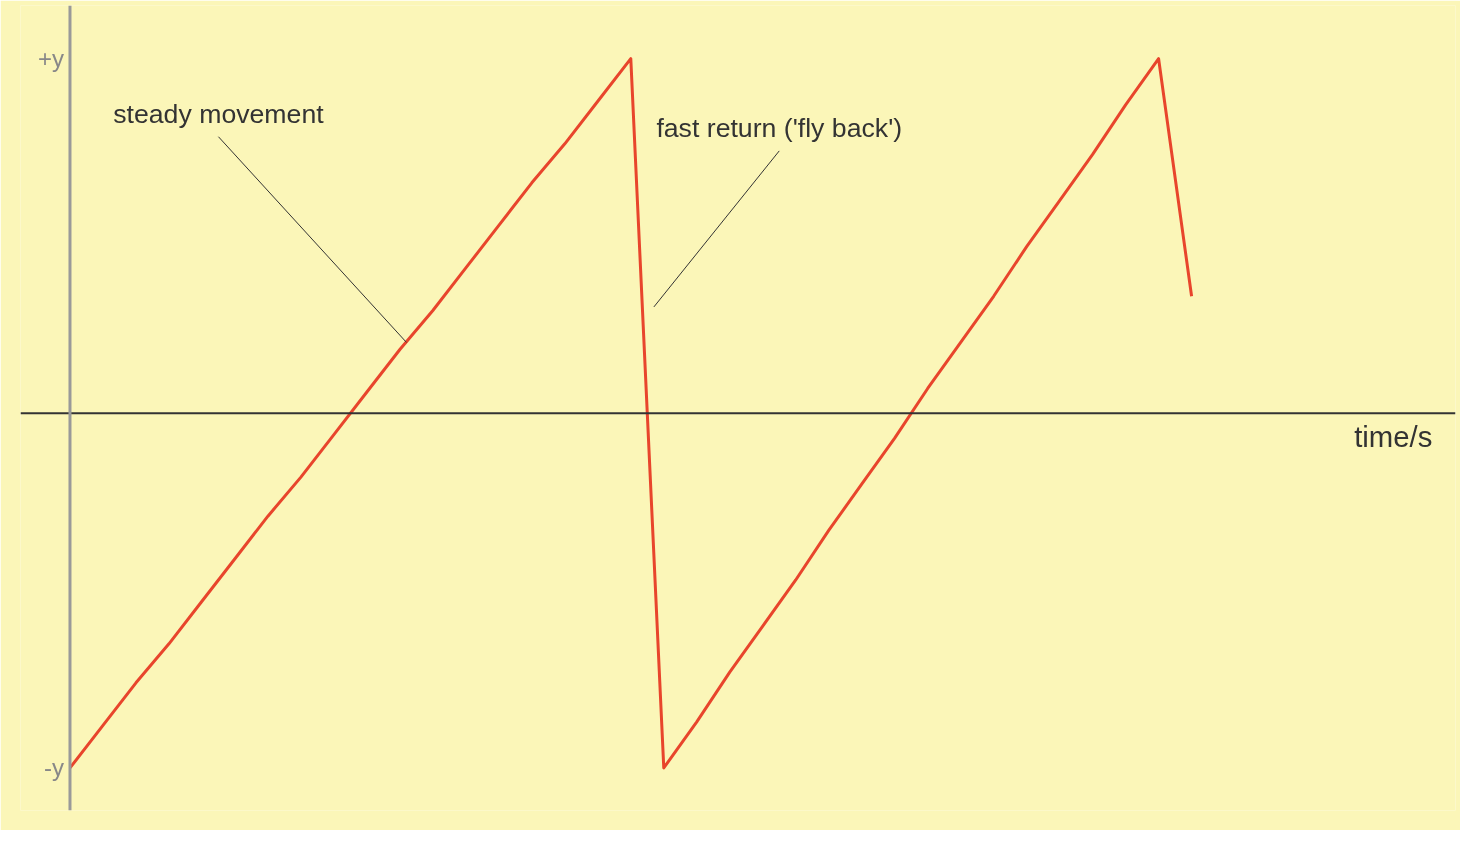 The width and height of the screenshot is (1484, 849). I want to click on annotation: -y, so click(53, 768).